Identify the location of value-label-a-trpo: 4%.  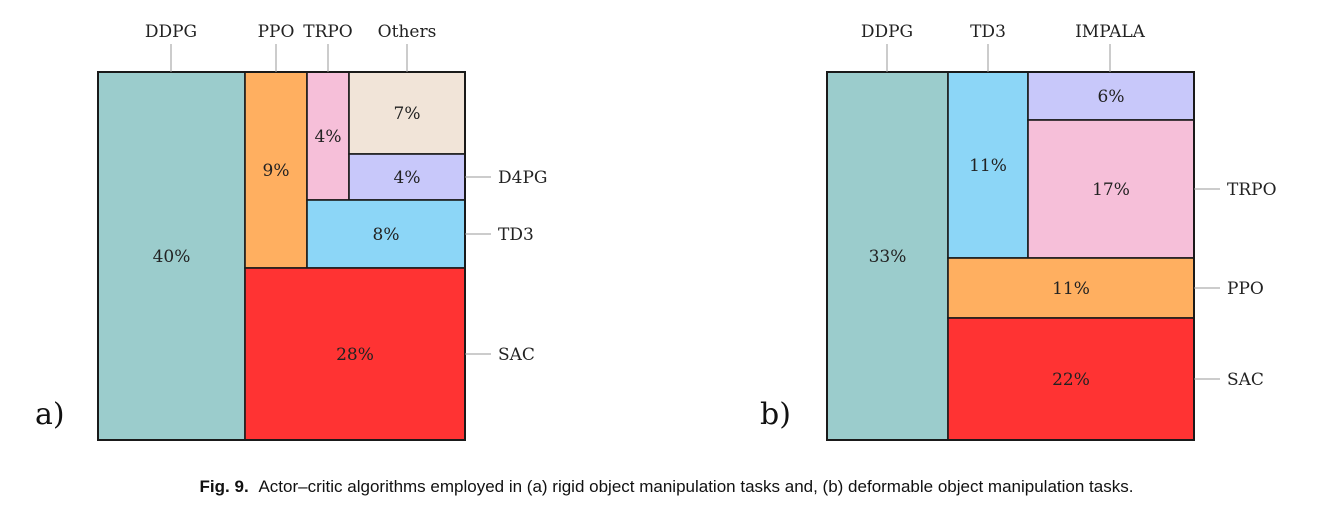
(328, 137).